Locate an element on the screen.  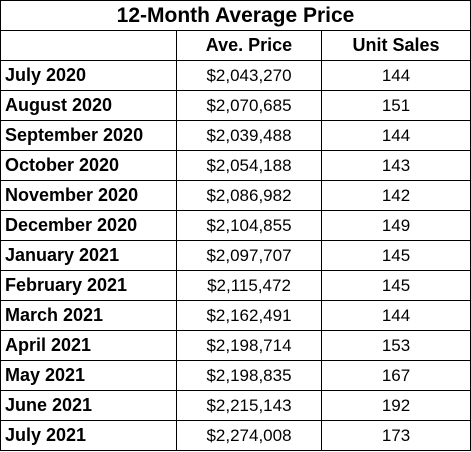
table-row: November 2020 $2,086,982 142 is located at coordinates (235, 195).